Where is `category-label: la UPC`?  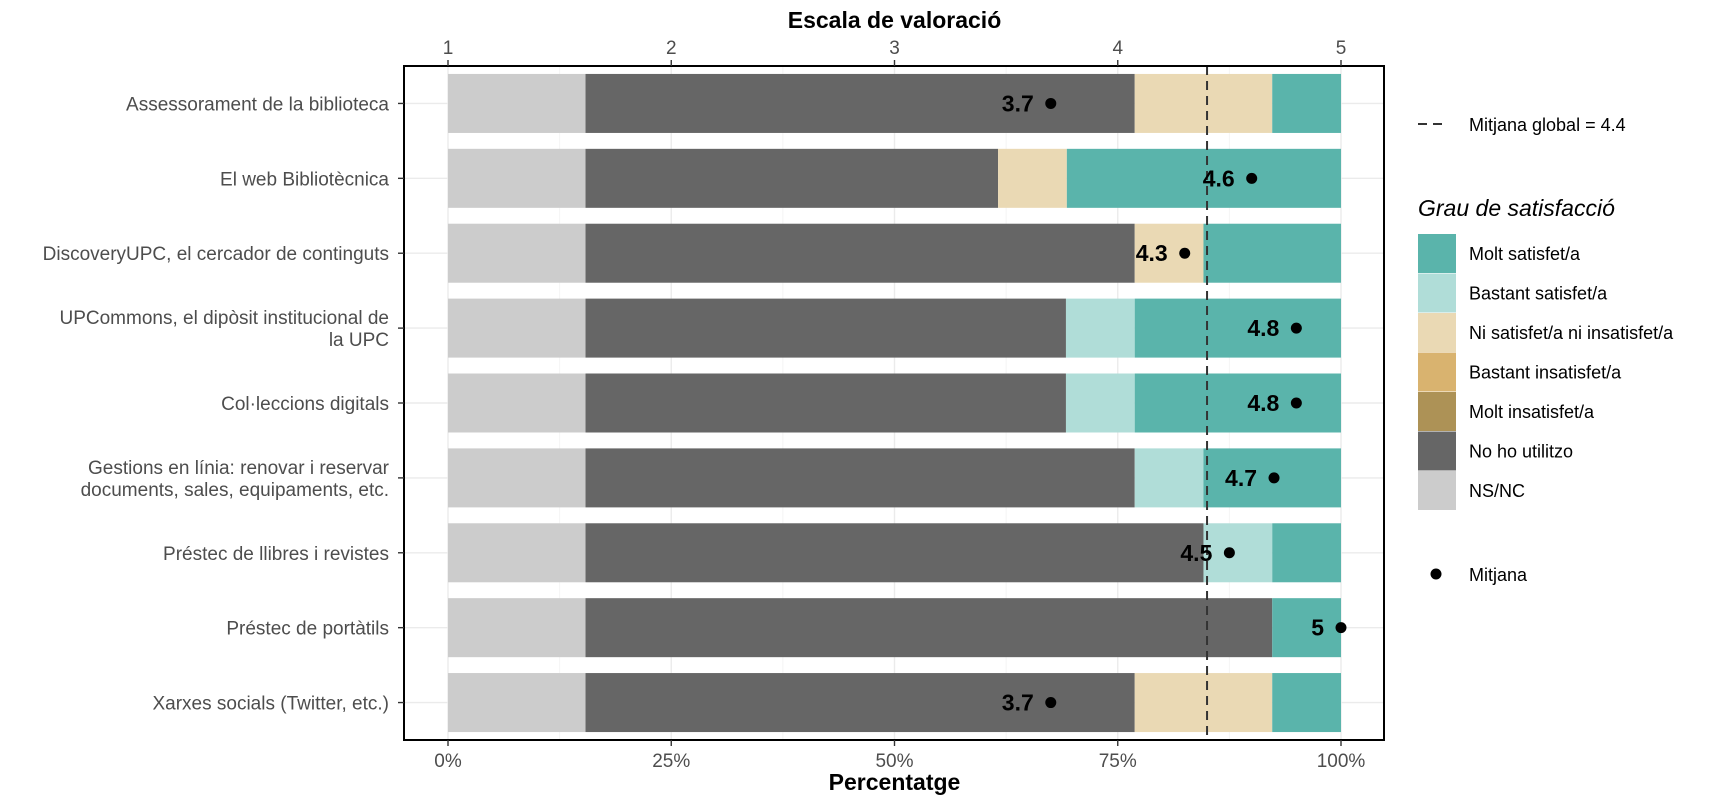
category-label: la UPC is located at coordinates (359, 340).